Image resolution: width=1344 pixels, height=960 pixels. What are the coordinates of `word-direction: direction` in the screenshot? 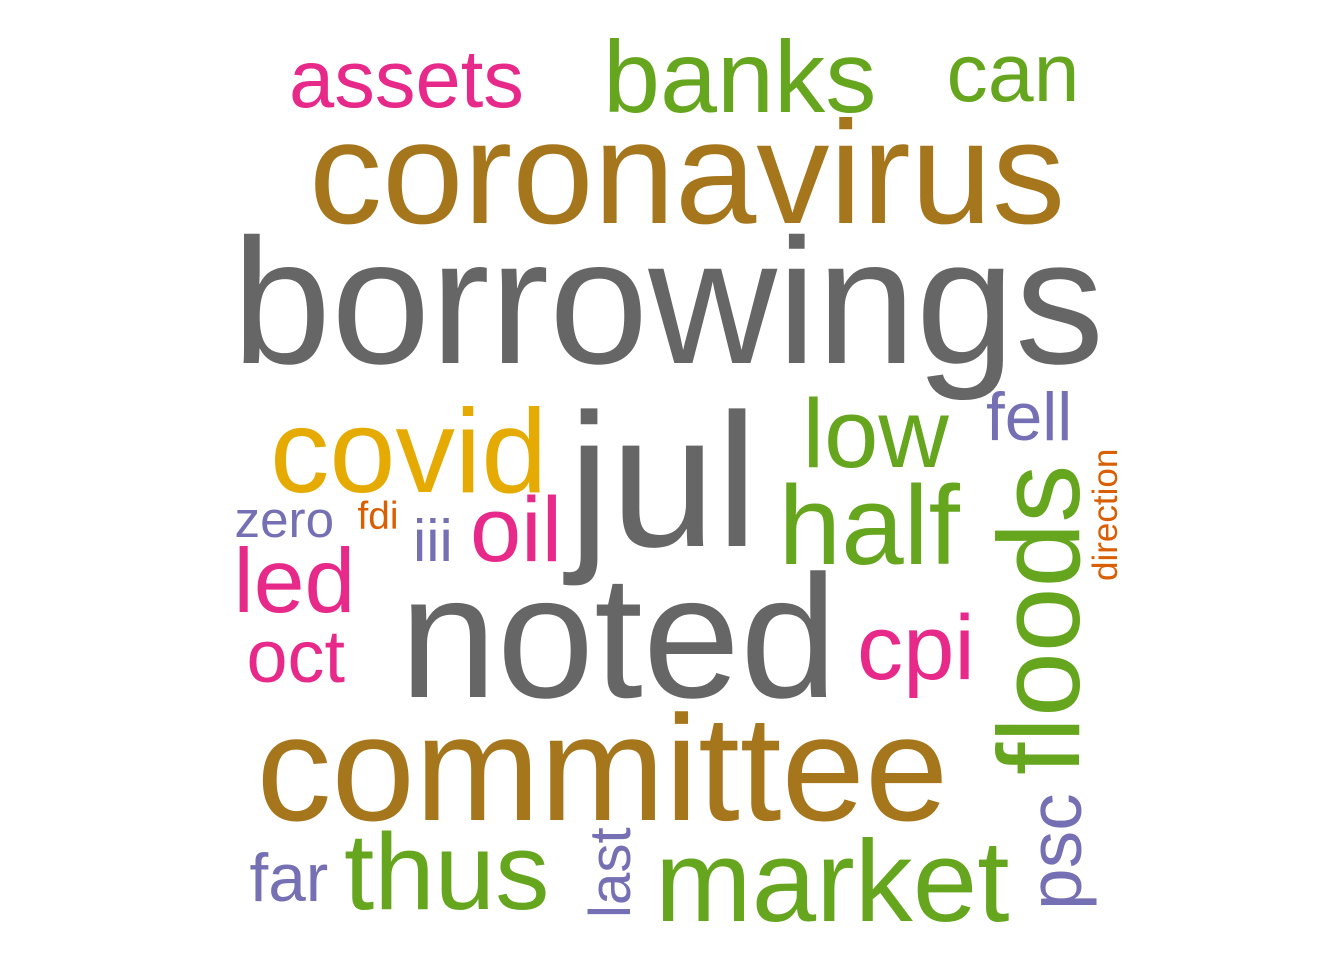 It's located at (1105, 514).